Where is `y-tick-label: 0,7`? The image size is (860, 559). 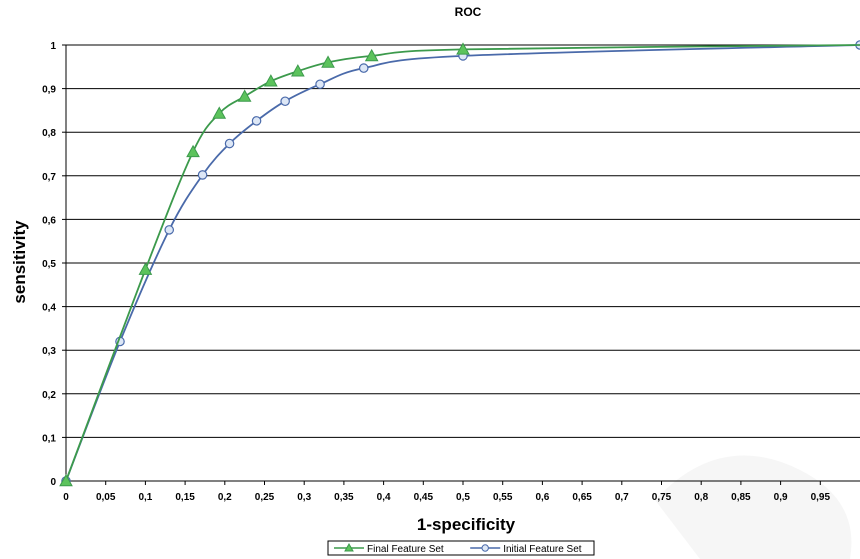
y-tick-label: 0,7 is located at coordinates (49, 177).